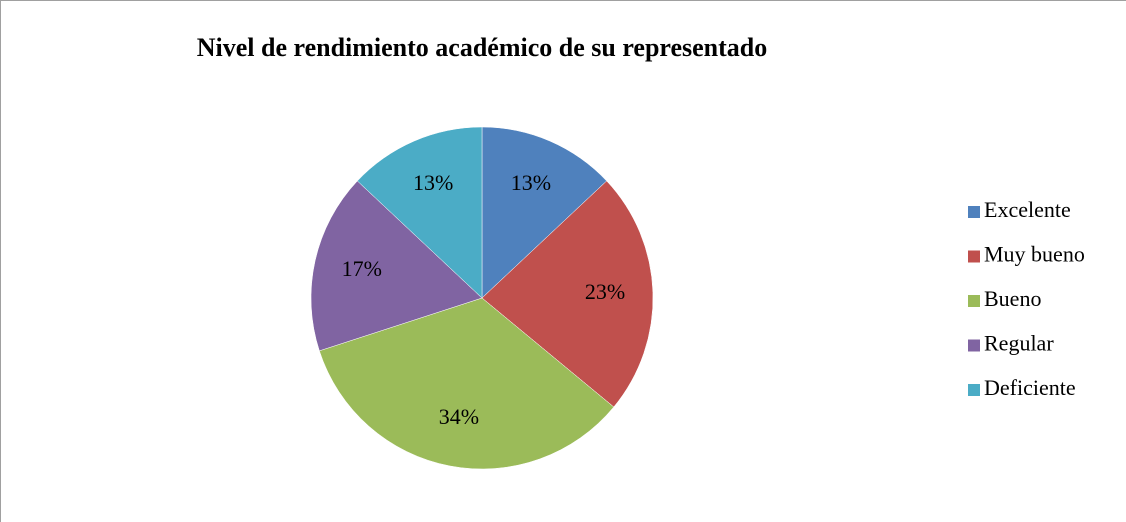 This screenshot has height=522, width=1126. Describe the element at coordinates (605, 291) in the screenshot. I see `data-label: 23%` at that location.